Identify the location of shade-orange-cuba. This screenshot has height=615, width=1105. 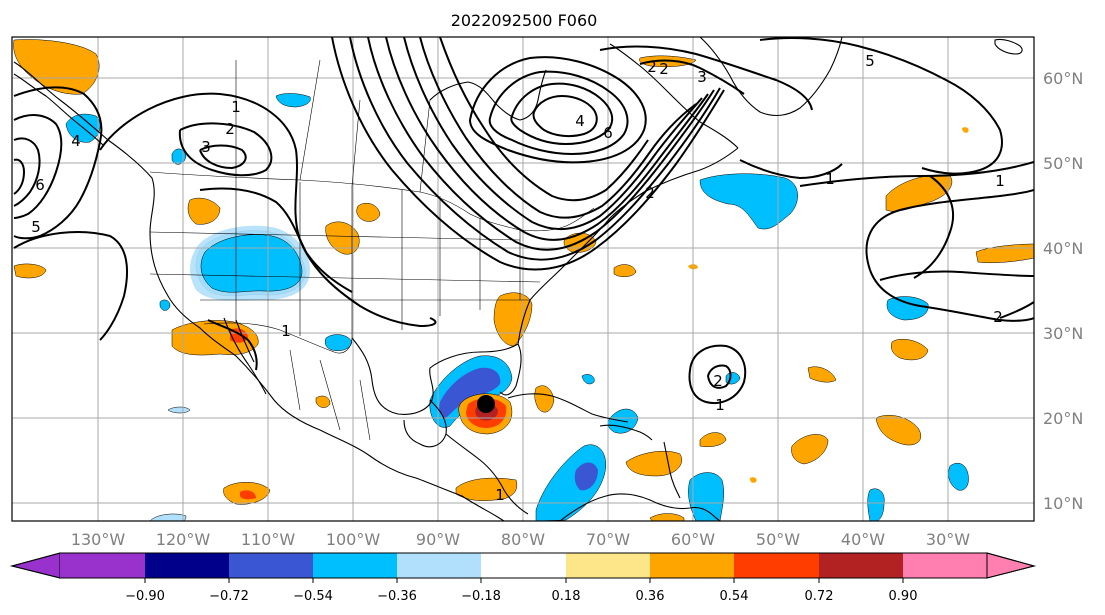
(544, 399).